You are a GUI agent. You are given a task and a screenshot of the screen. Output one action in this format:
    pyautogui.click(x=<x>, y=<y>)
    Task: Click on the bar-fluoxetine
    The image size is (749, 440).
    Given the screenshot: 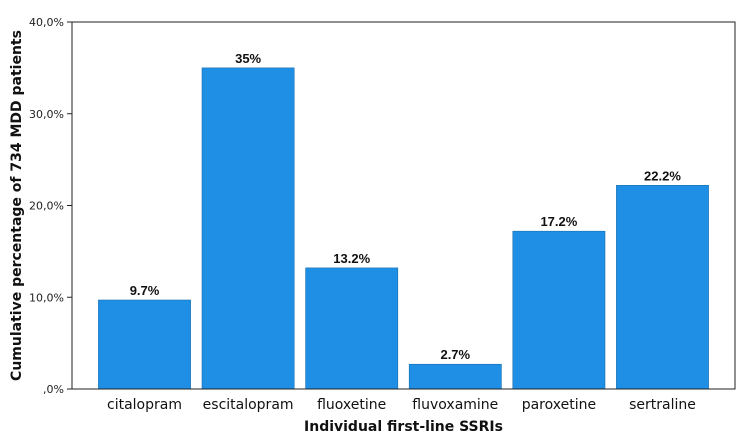 What is the action you would take?
    pyautogui.click(x=352, y=328)
    